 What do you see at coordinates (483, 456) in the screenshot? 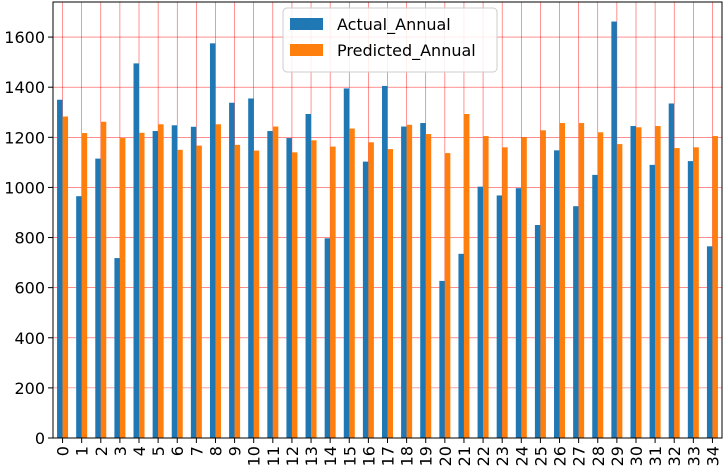
I see `x-tick-label: 22` at bounding box center [483, 456].